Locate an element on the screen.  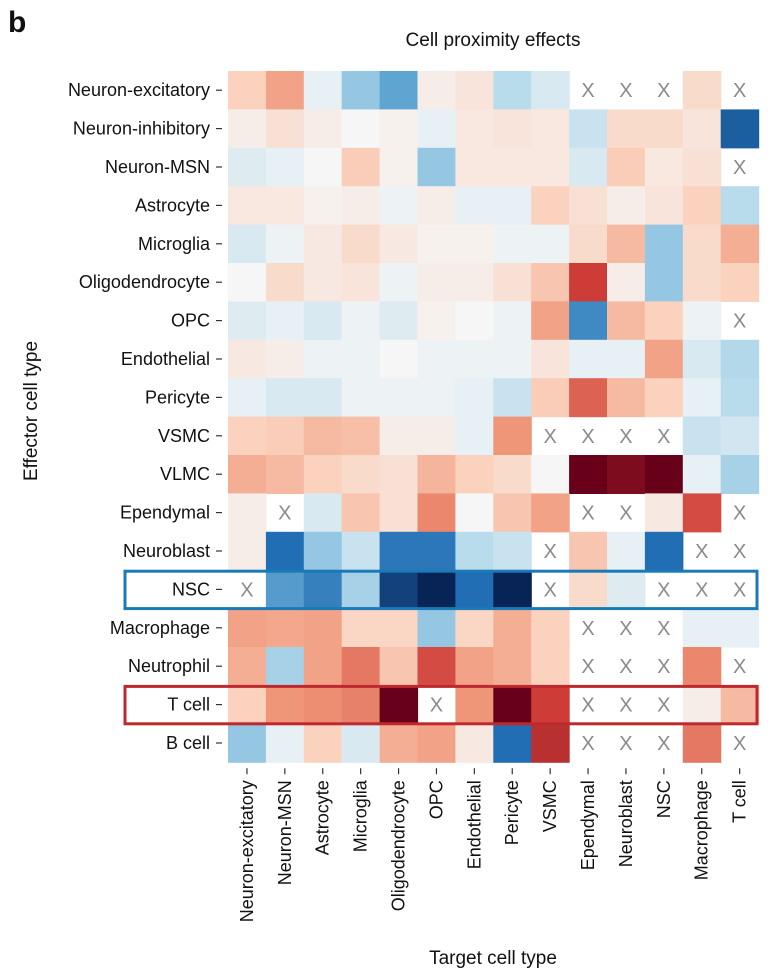
x-tick-label: Ependymal is located at coordinates (588, 825).